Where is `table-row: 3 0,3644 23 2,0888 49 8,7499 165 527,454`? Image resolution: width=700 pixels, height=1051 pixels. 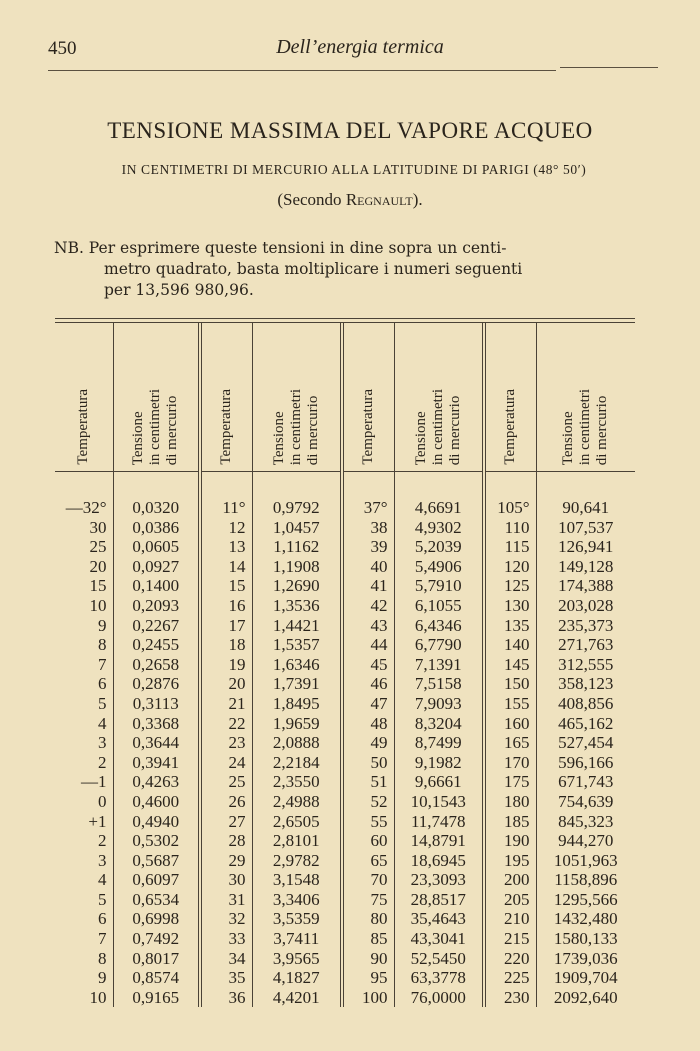 table-row: 3 0,3644 23 2,0888 49 8,7499 165 527,454 is located at coordinates (345, 743).